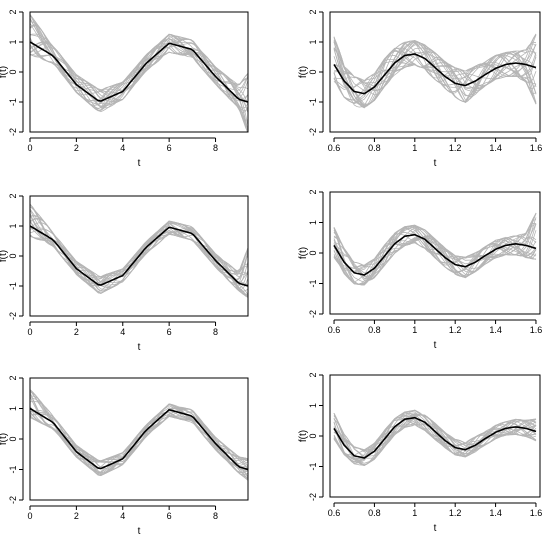 The height and width of the screenshot is (535, 553). I want to click on panel-2-mean-curve, so click(435, 74).